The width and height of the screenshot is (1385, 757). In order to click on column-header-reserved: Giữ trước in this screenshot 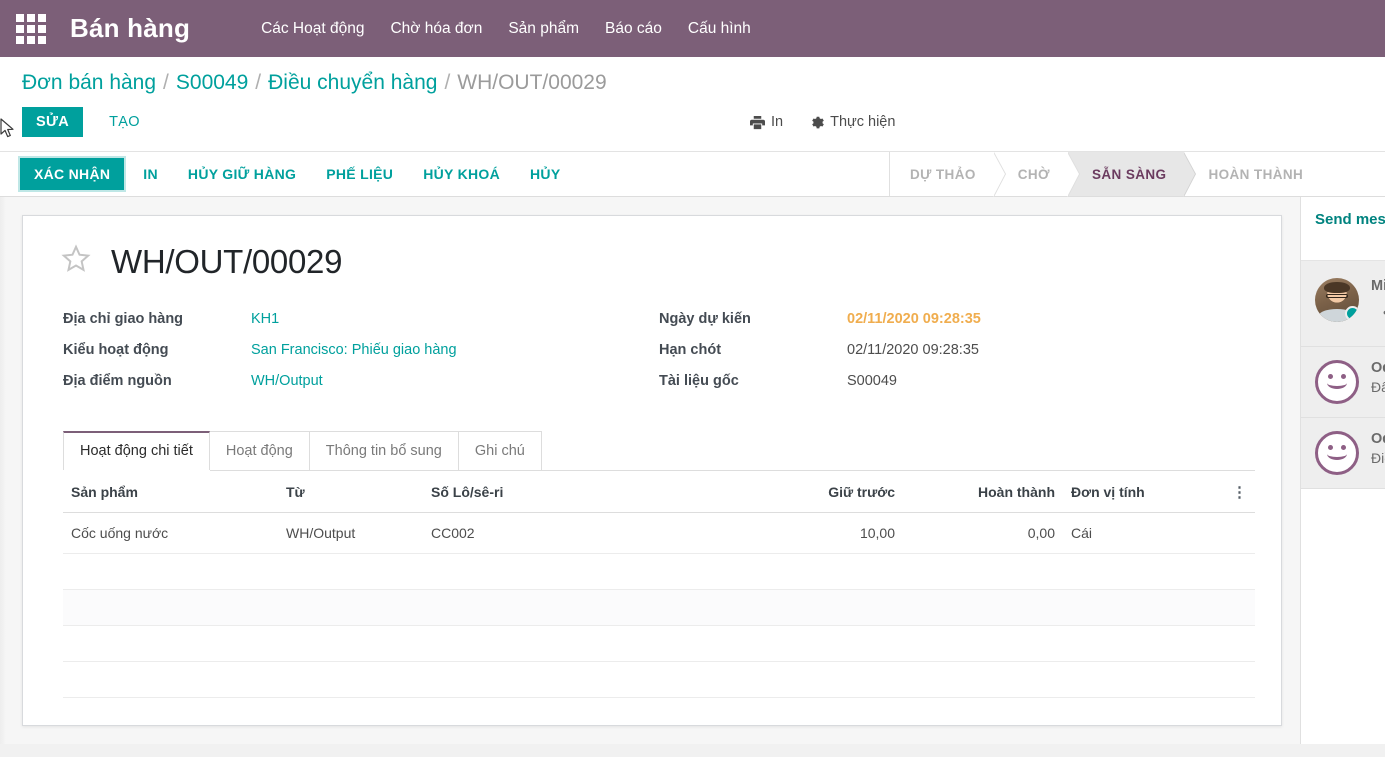, I will do `click(813, 492)`.